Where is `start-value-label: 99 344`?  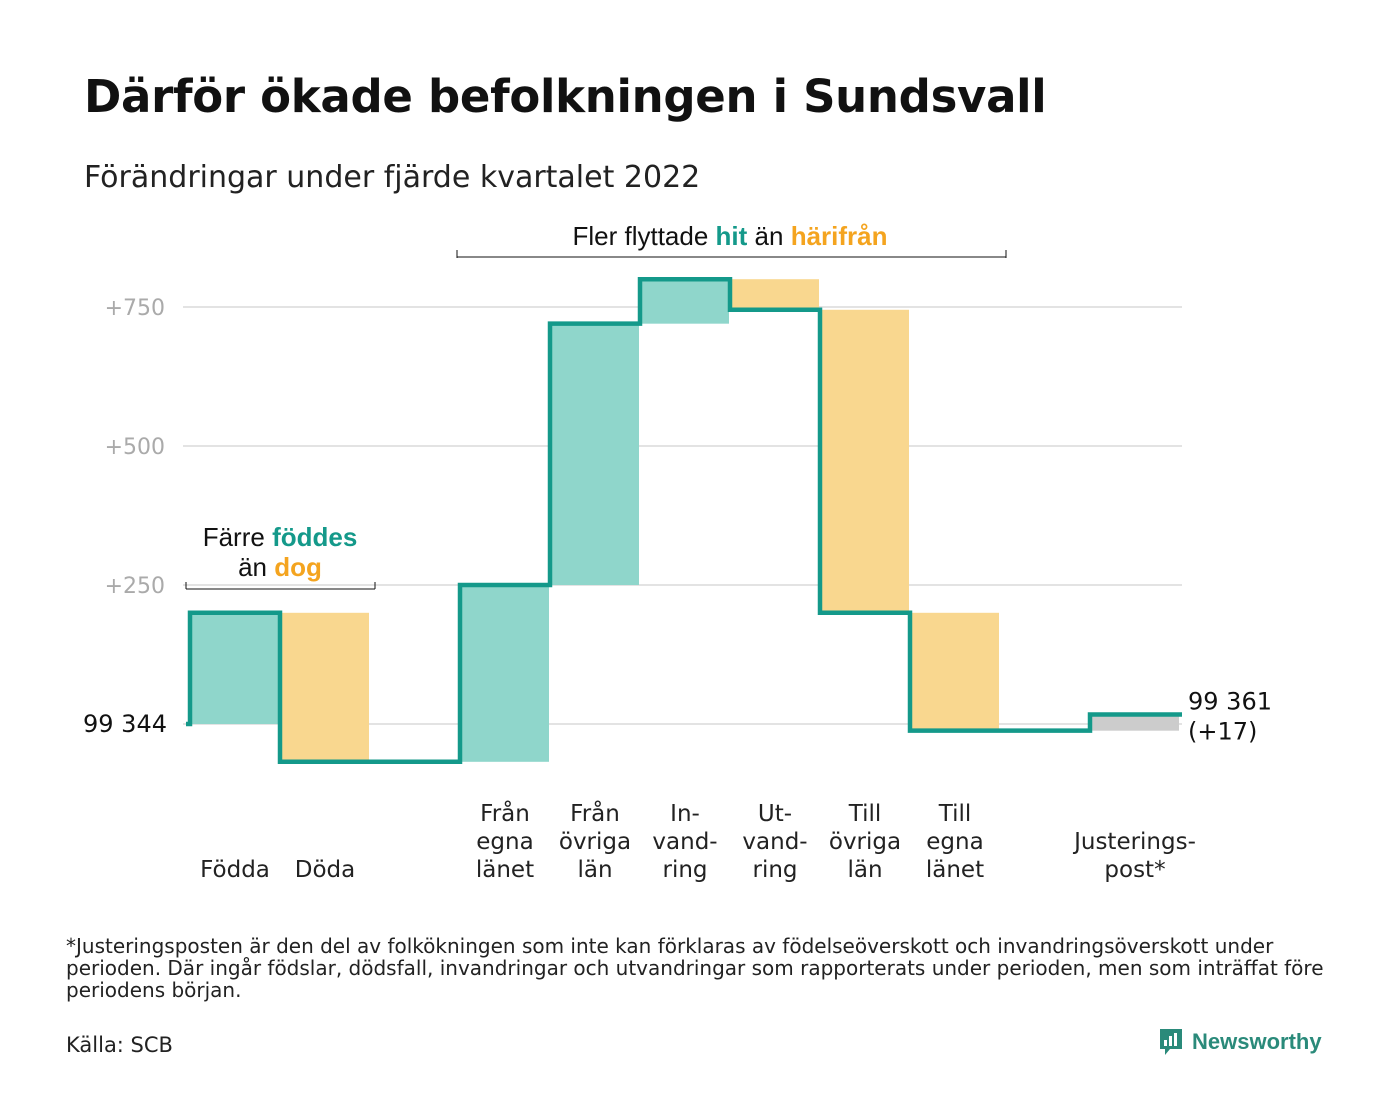
start-value-label: 99 344 is located at coordinates (125, 724).